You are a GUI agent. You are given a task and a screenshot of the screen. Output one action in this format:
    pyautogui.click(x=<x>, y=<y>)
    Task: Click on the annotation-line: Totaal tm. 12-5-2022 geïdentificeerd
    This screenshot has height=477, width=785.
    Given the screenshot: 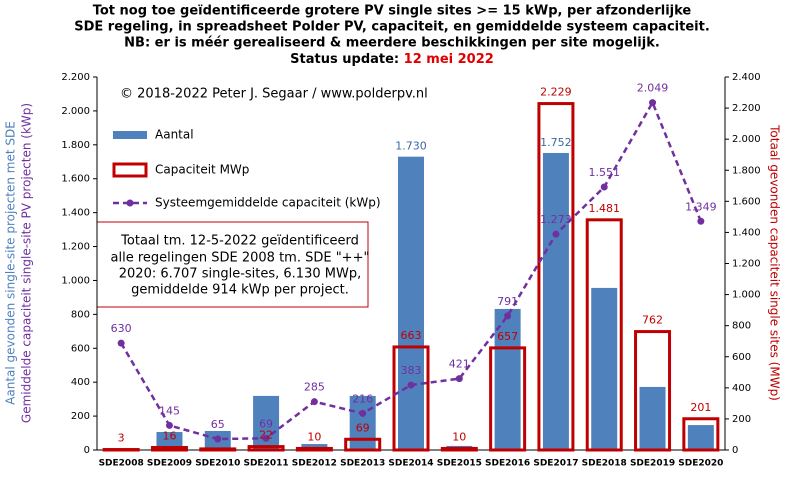 What is the action you would take?
    pyautogui.click(x=239, y=241)
    